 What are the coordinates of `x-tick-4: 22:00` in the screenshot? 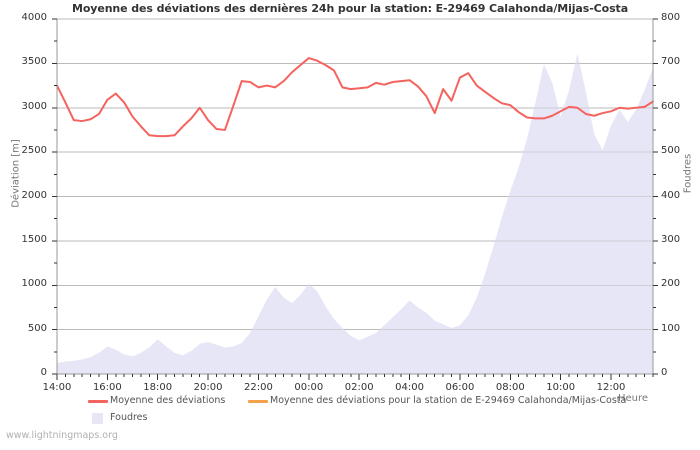 It's located at (258, 387).